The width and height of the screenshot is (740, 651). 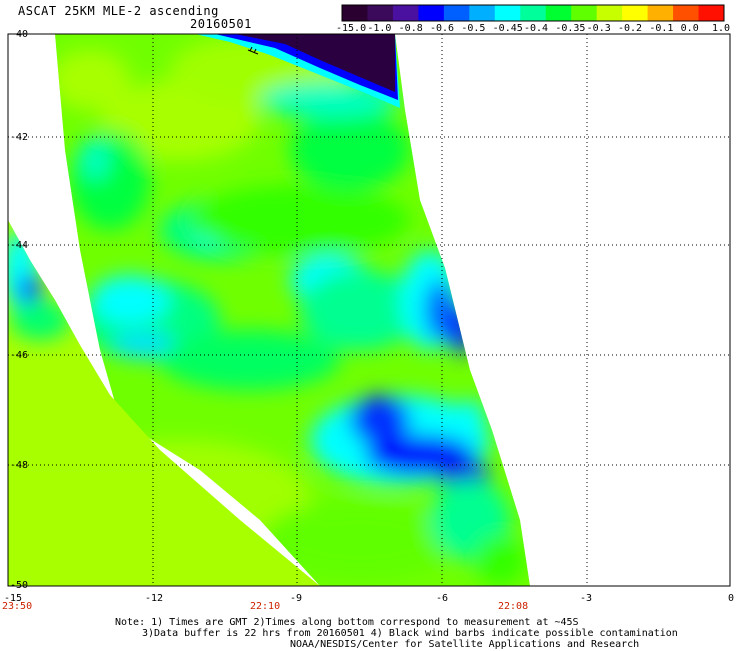 I want to click on time-label-end: 22:08, so click(x=513, y=606).